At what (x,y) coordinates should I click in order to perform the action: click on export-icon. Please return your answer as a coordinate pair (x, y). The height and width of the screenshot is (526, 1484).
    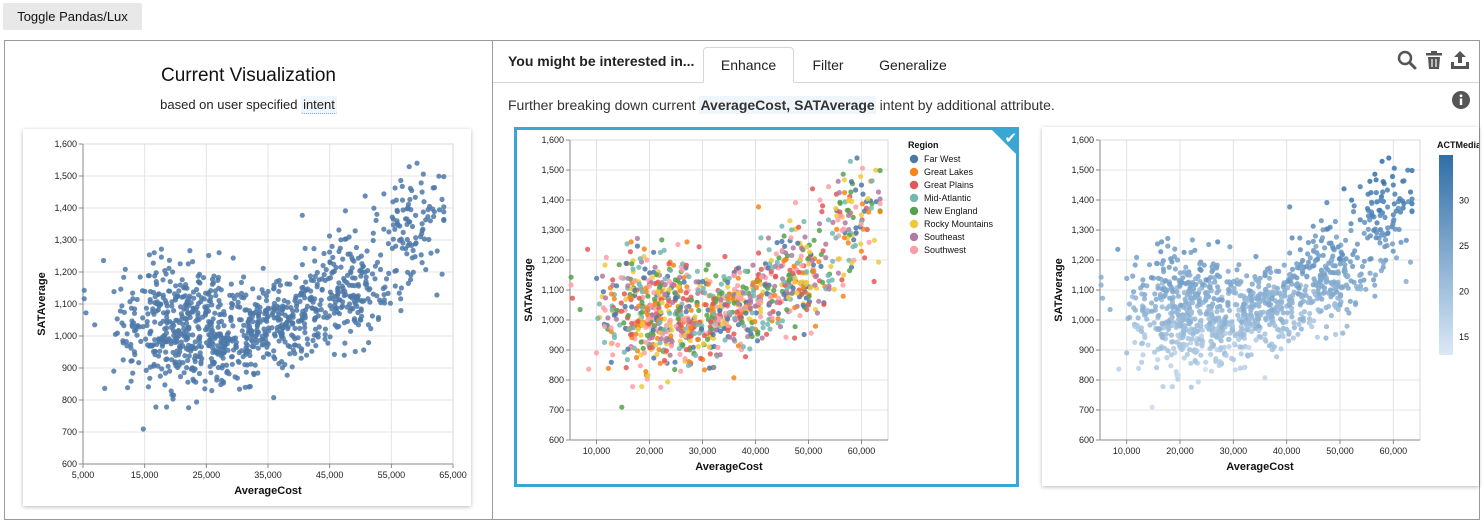
    Looking at the image, I should click on (1460, 60).